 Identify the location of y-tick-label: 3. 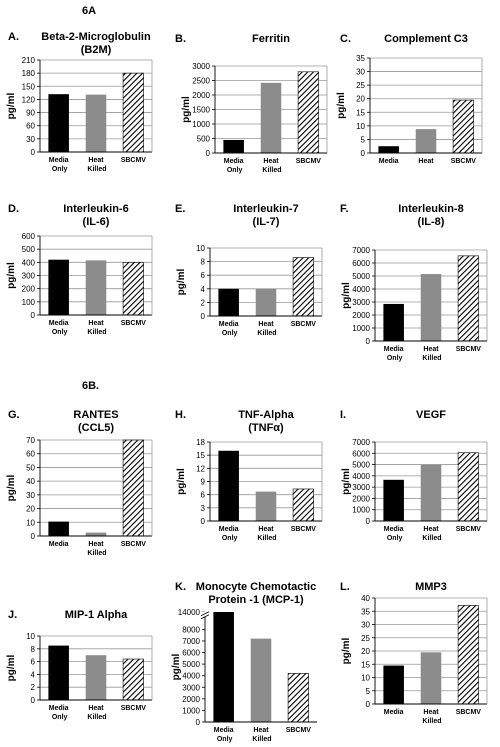
(203, 508).